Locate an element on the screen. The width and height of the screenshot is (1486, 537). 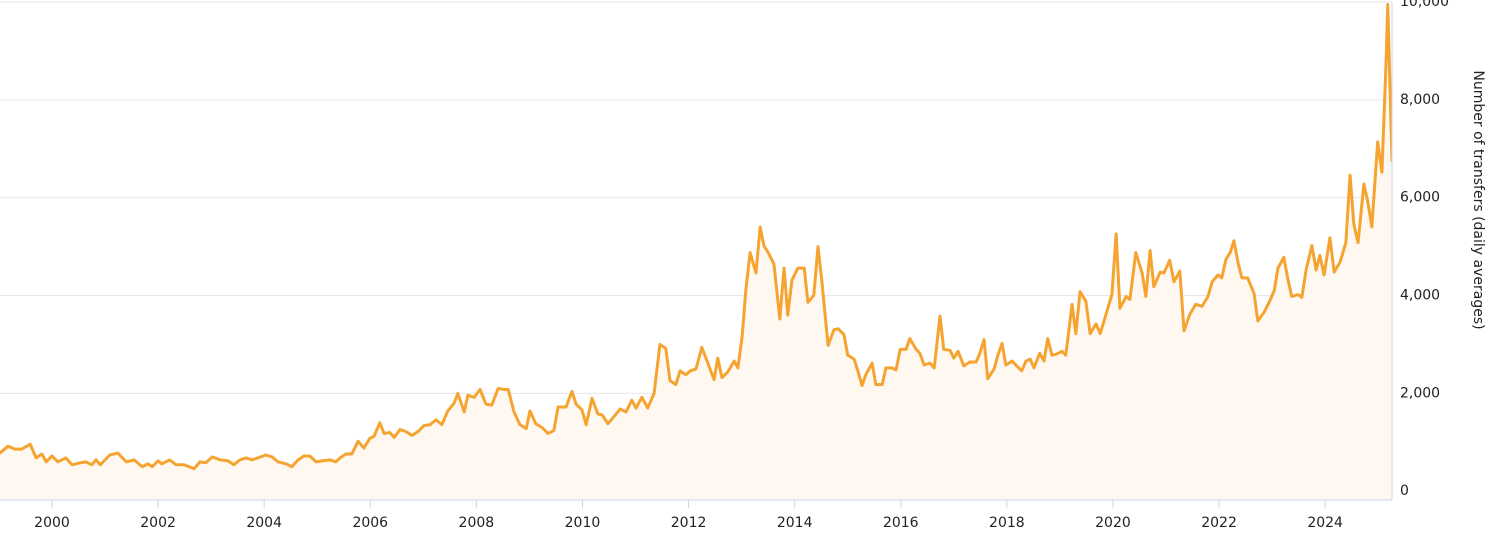
y-tick-label: 4,000 is located at coordinates (1420, 296).